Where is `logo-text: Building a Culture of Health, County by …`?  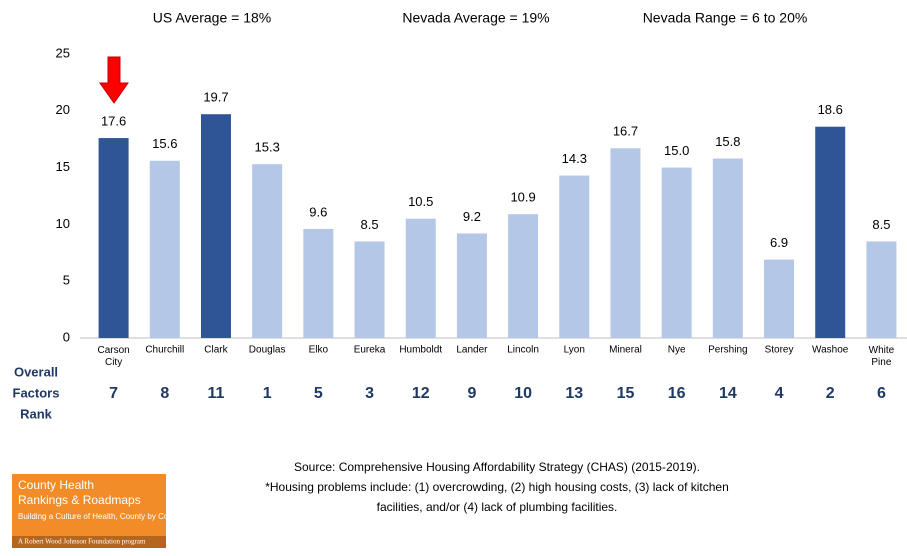
logo-text: Building a Culture of Health, County by … is located at coordinates (100, 516).